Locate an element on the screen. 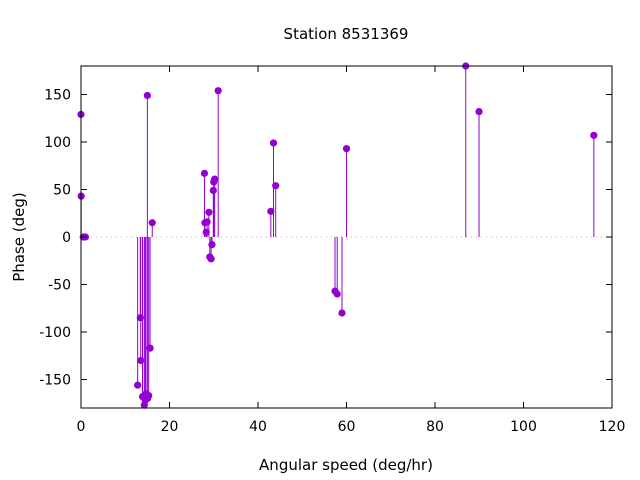 The width and height of the screenshot is (640, 480). y-tick-label: 0 is located at coordinates (66, 238).